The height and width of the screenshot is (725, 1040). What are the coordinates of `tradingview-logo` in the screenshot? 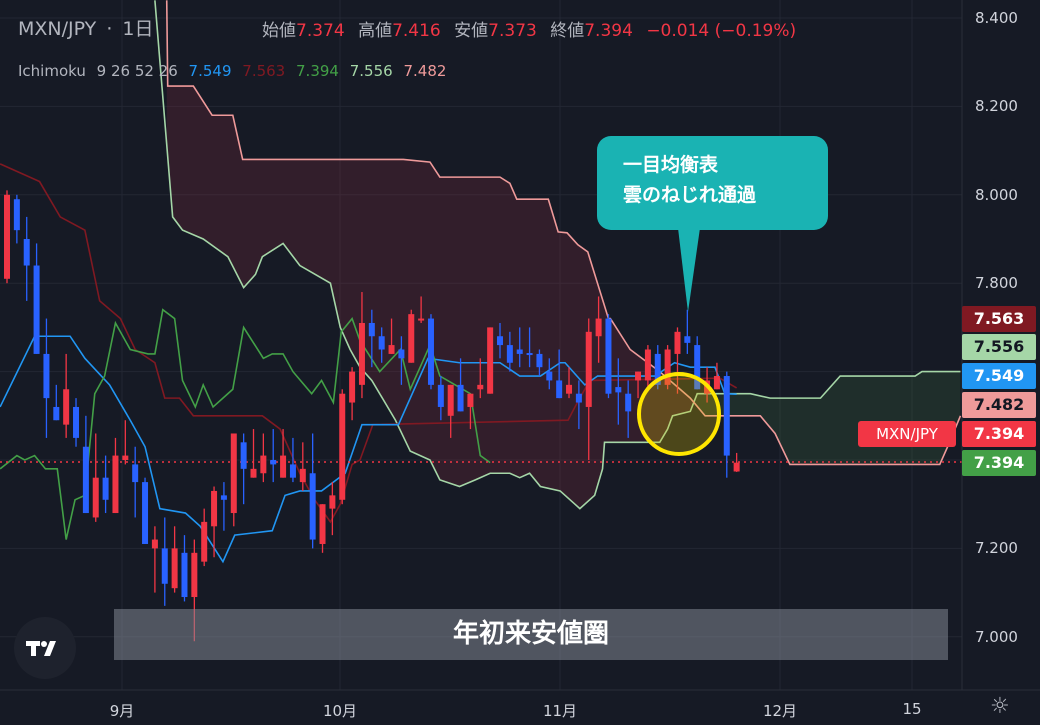 It's located at (45, 648).